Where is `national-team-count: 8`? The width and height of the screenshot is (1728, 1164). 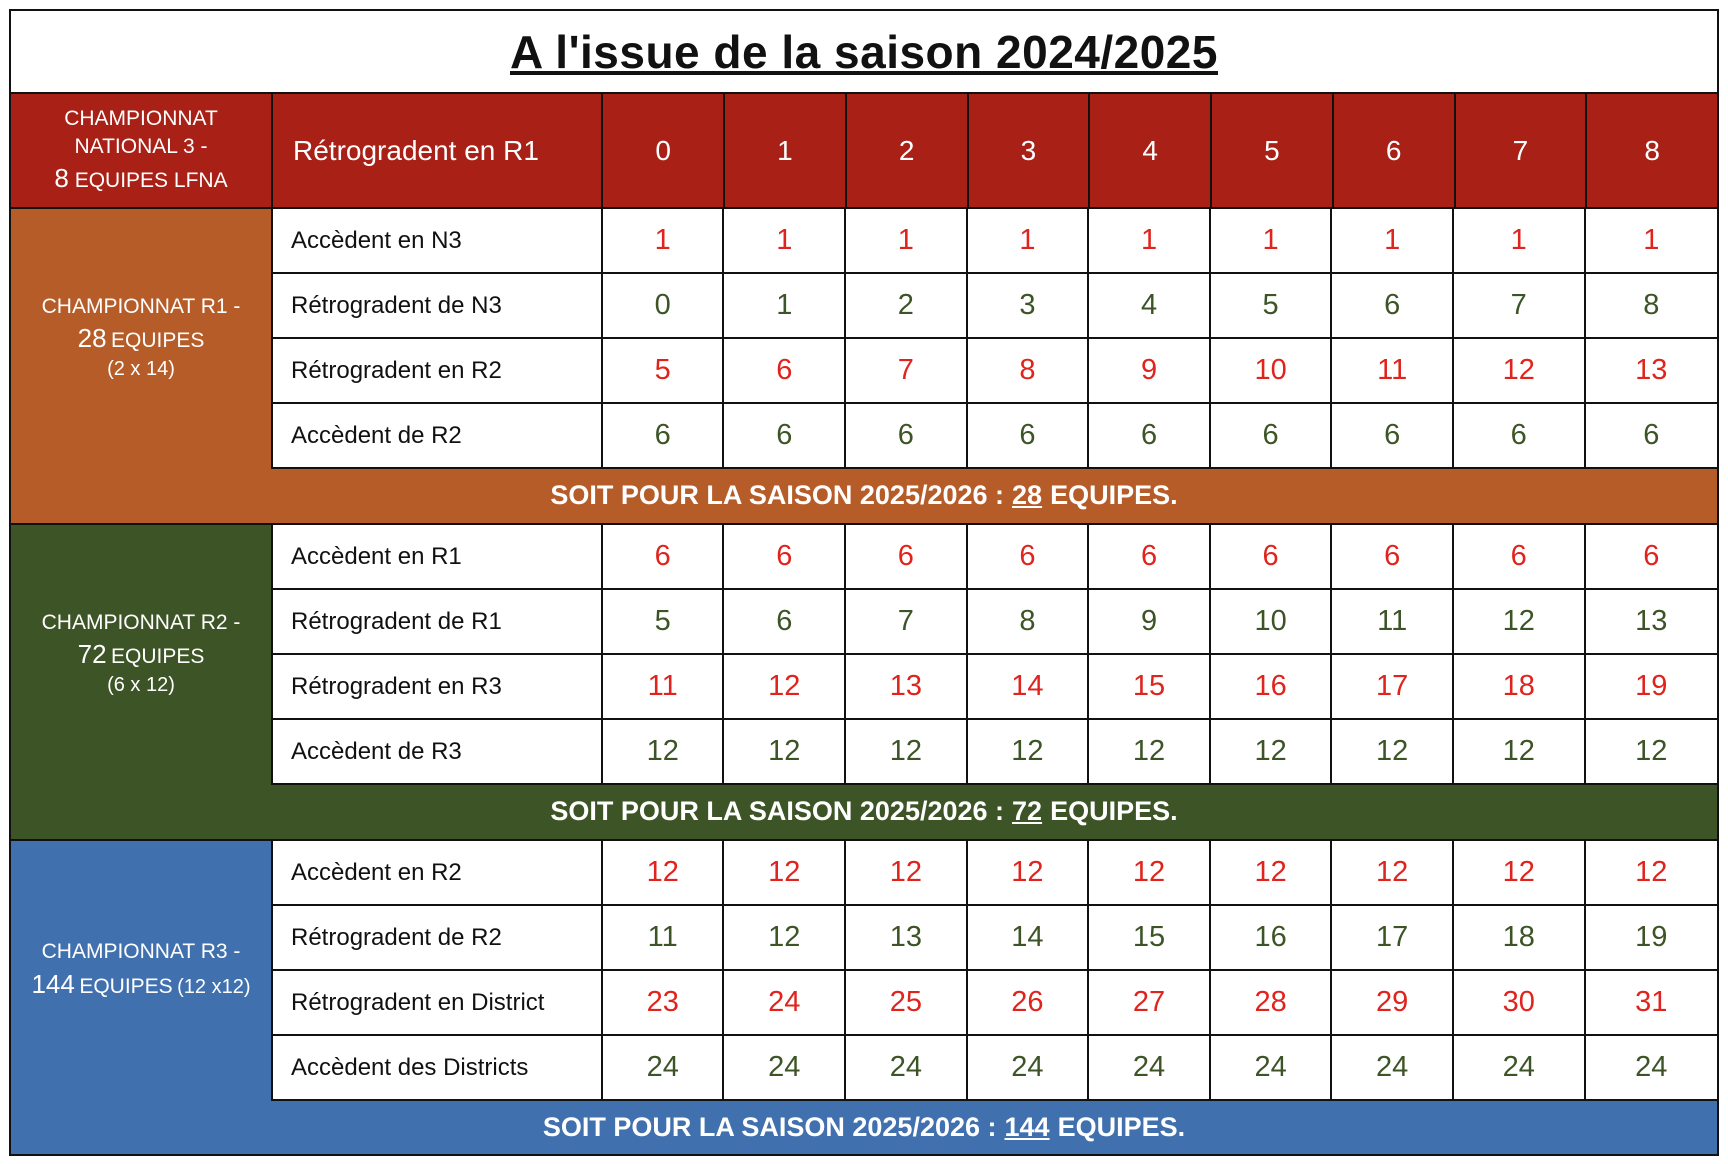
national-team-count: 8 is located at coordinates (61, 178).